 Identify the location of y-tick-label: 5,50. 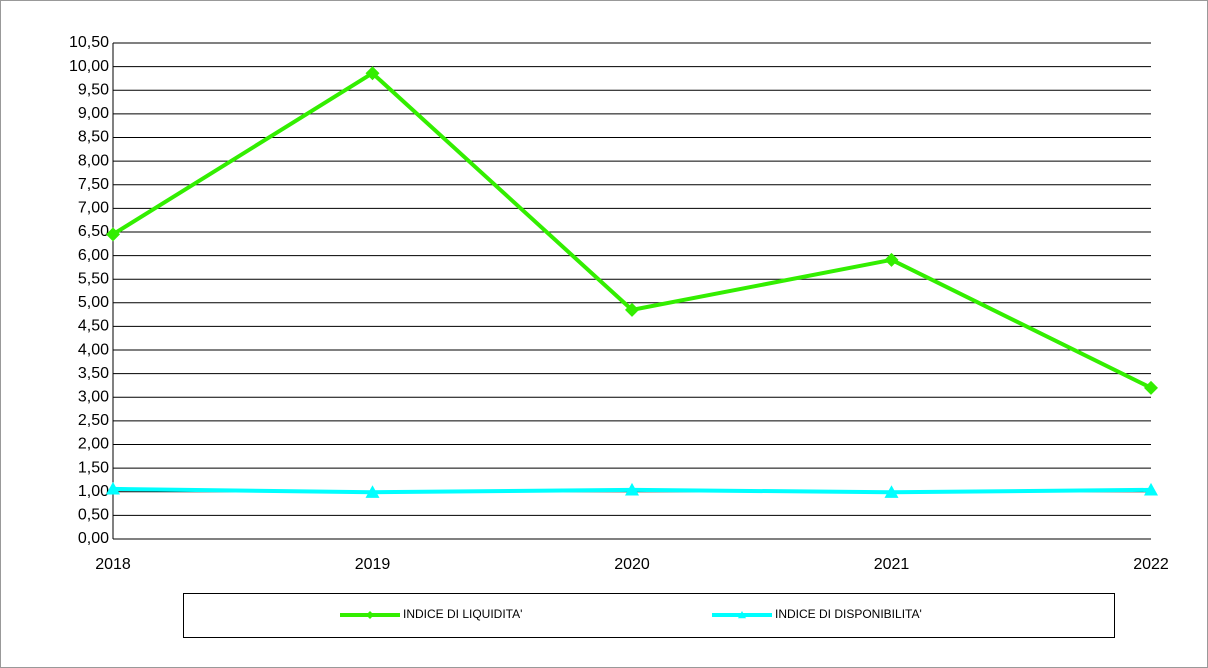
(93, 278).